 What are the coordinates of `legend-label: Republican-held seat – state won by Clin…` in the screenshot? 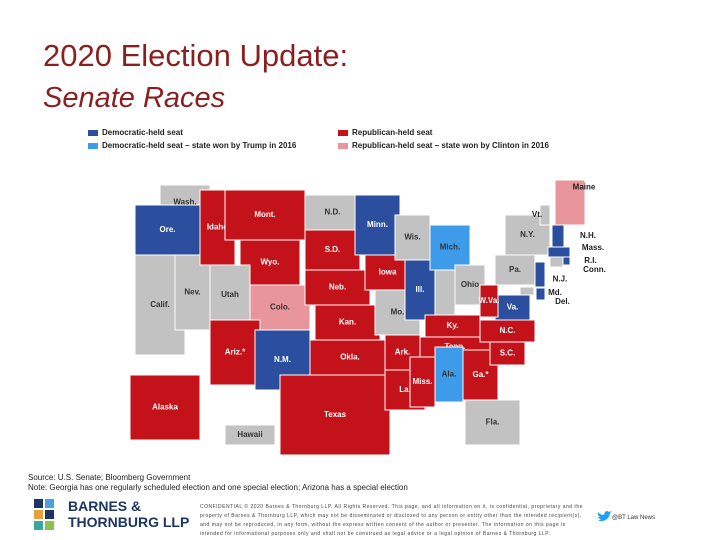 It's located at (450, 145).